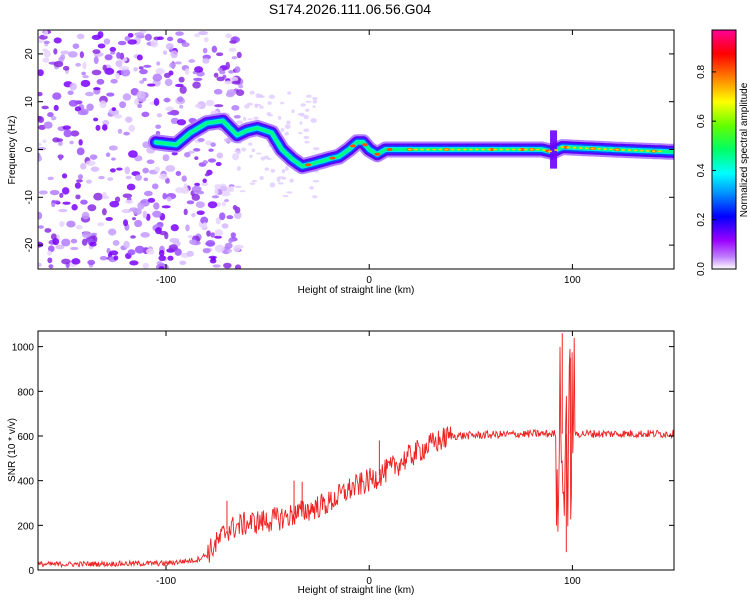  I want to click on colorbar-ticks: 0.0 0.2 0.4 0.6 0.8, so click(706, 170).